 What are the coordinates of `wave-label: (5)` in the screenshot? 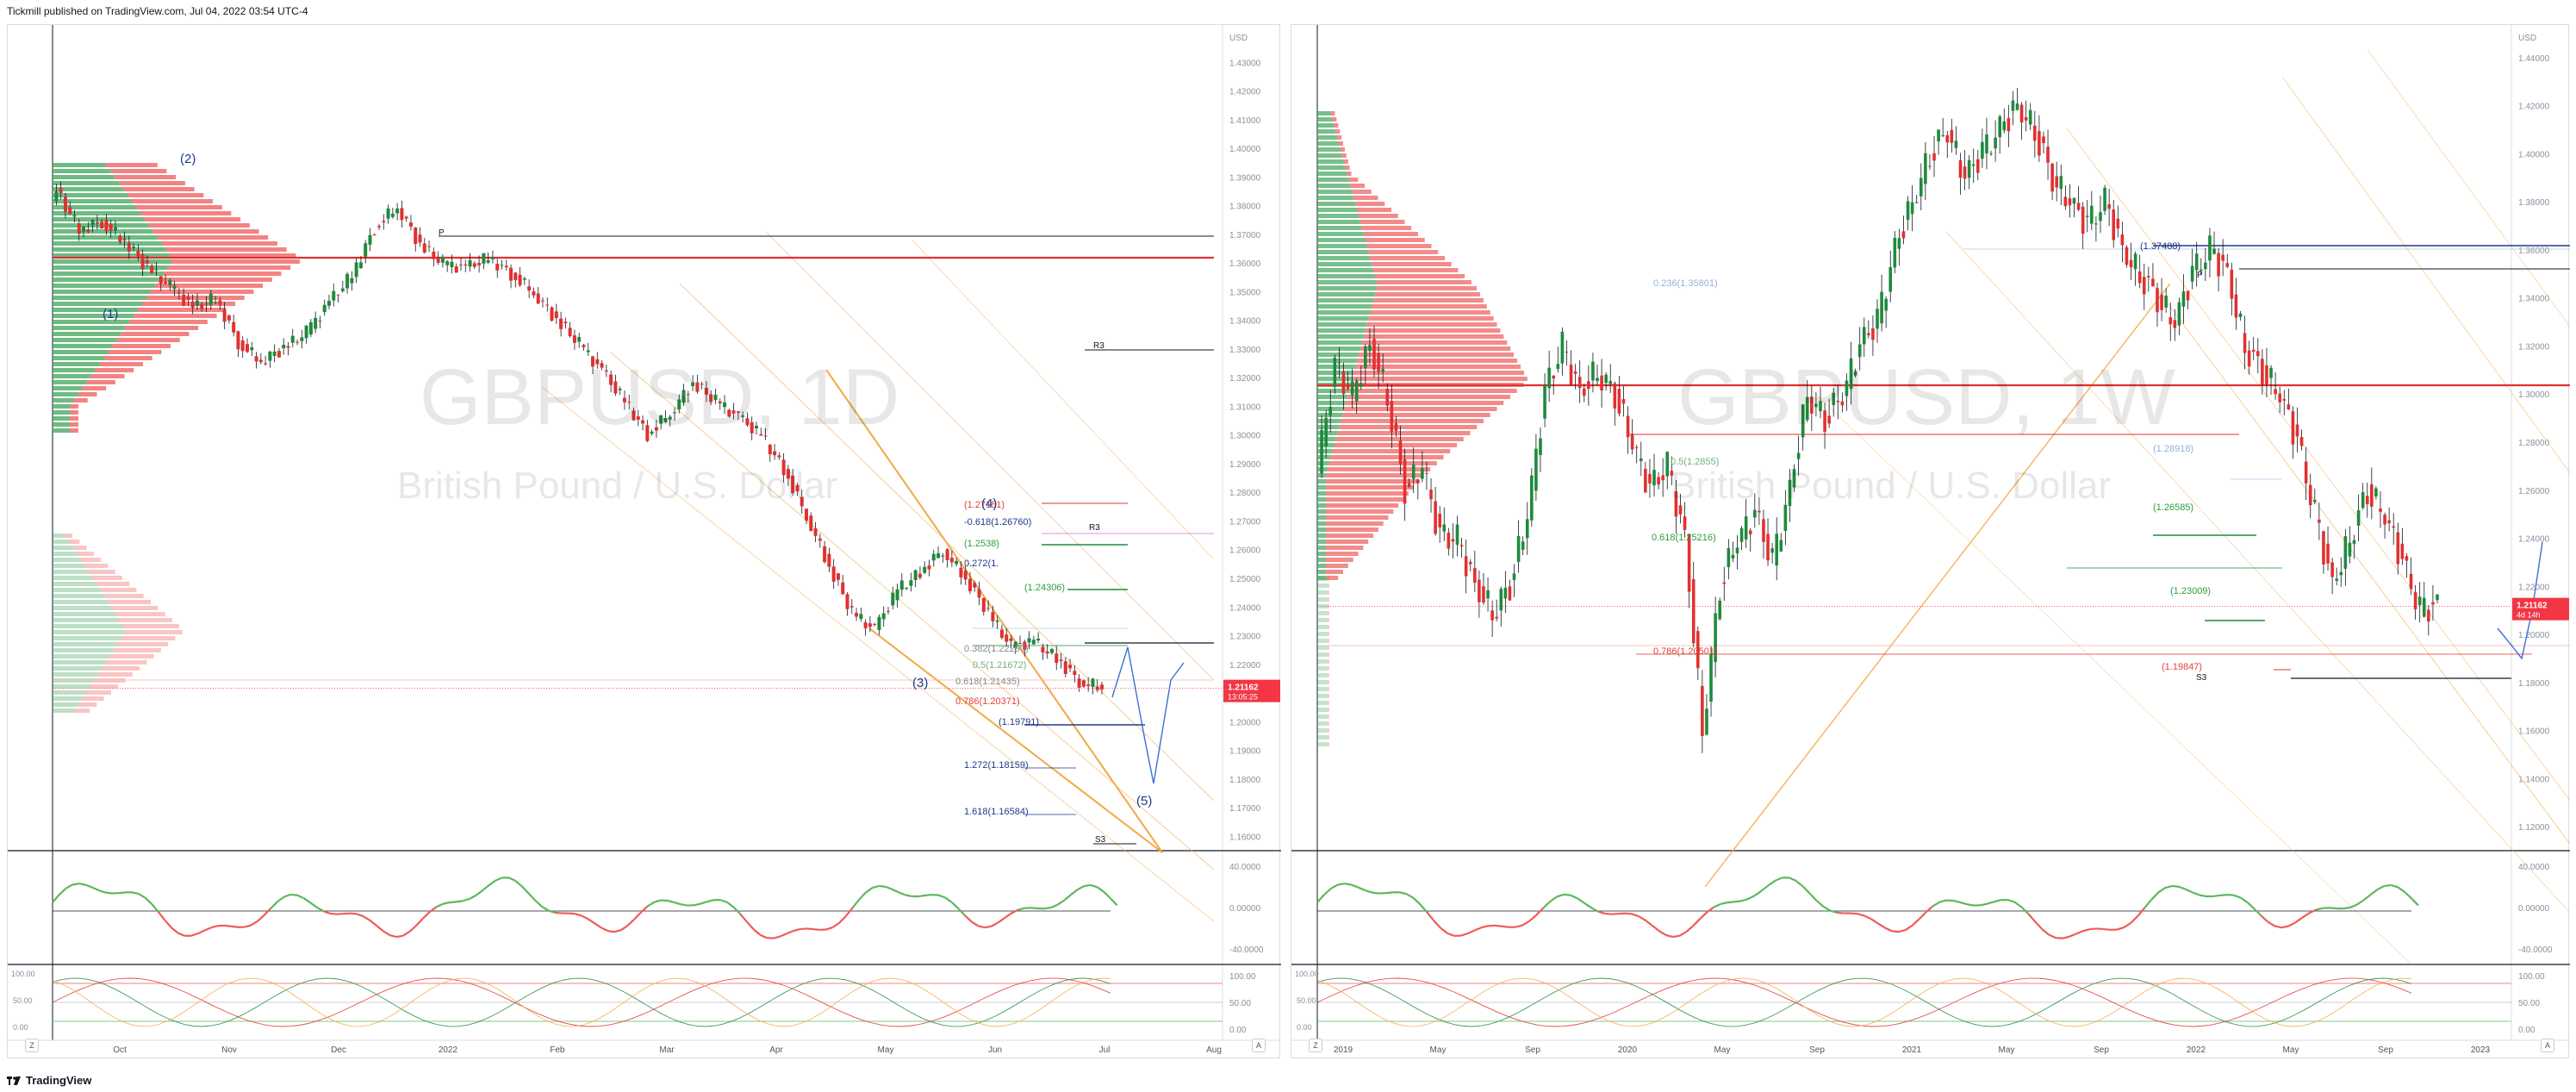 It's located at (1144, 801).